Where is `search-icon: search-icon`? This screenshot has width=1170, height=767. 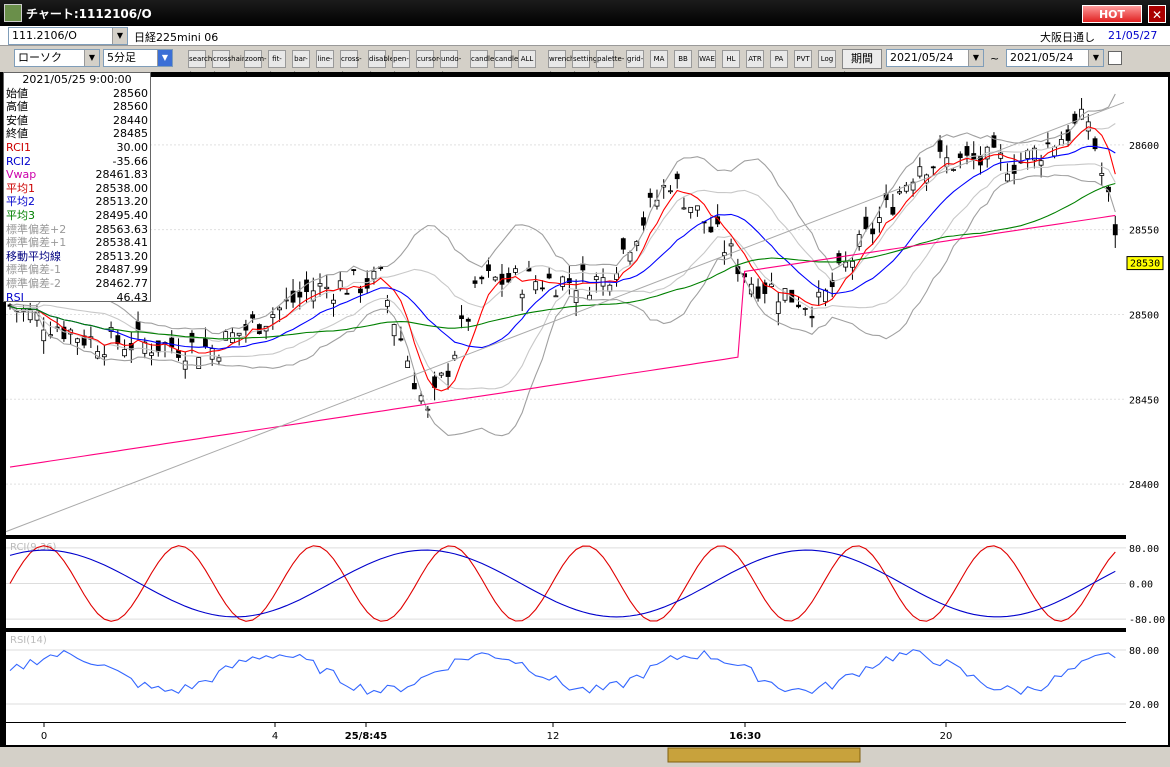 search-icon: search-icon is located at coordinates (201, 64).